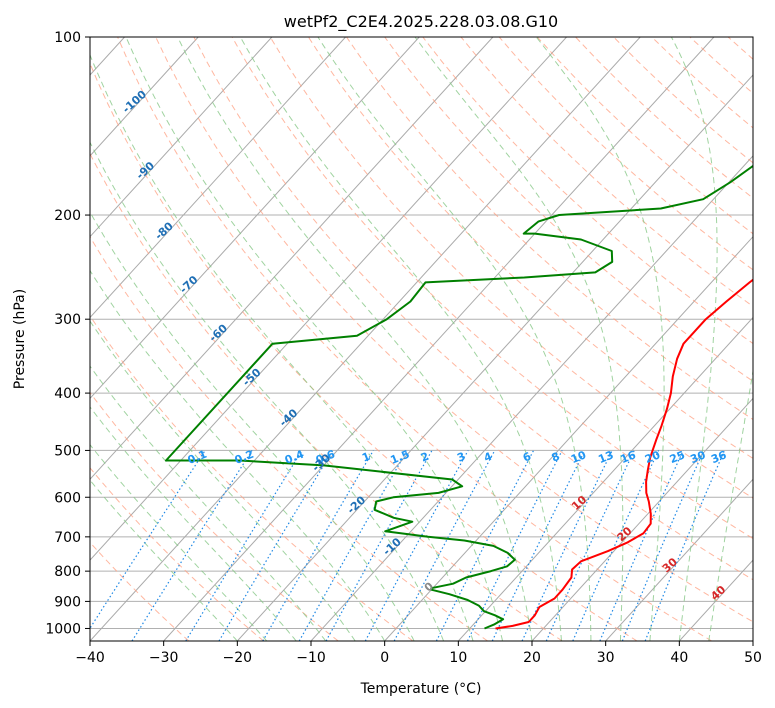 The height and width of the screenshot is (708, 775). What do you see at coordinates (67, 602) in the screenshot?
I see `y-tick-label: 900` at bounding box center [67, 602].